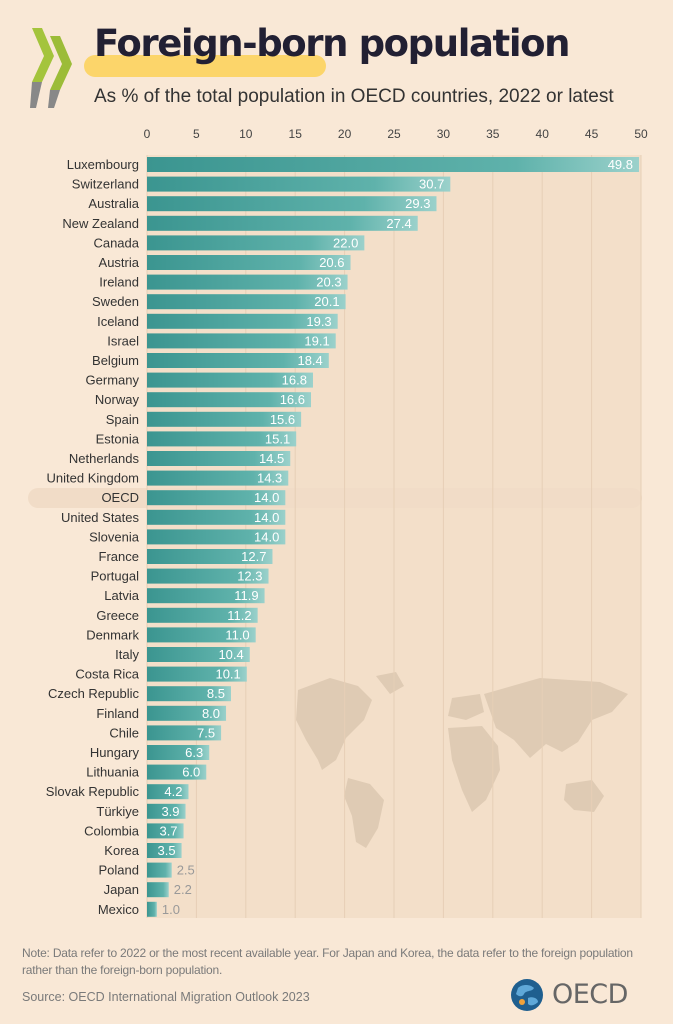  Describe the element at coordinates (345, 134) in the screenshot. I see `tick-label: 20` at that location.